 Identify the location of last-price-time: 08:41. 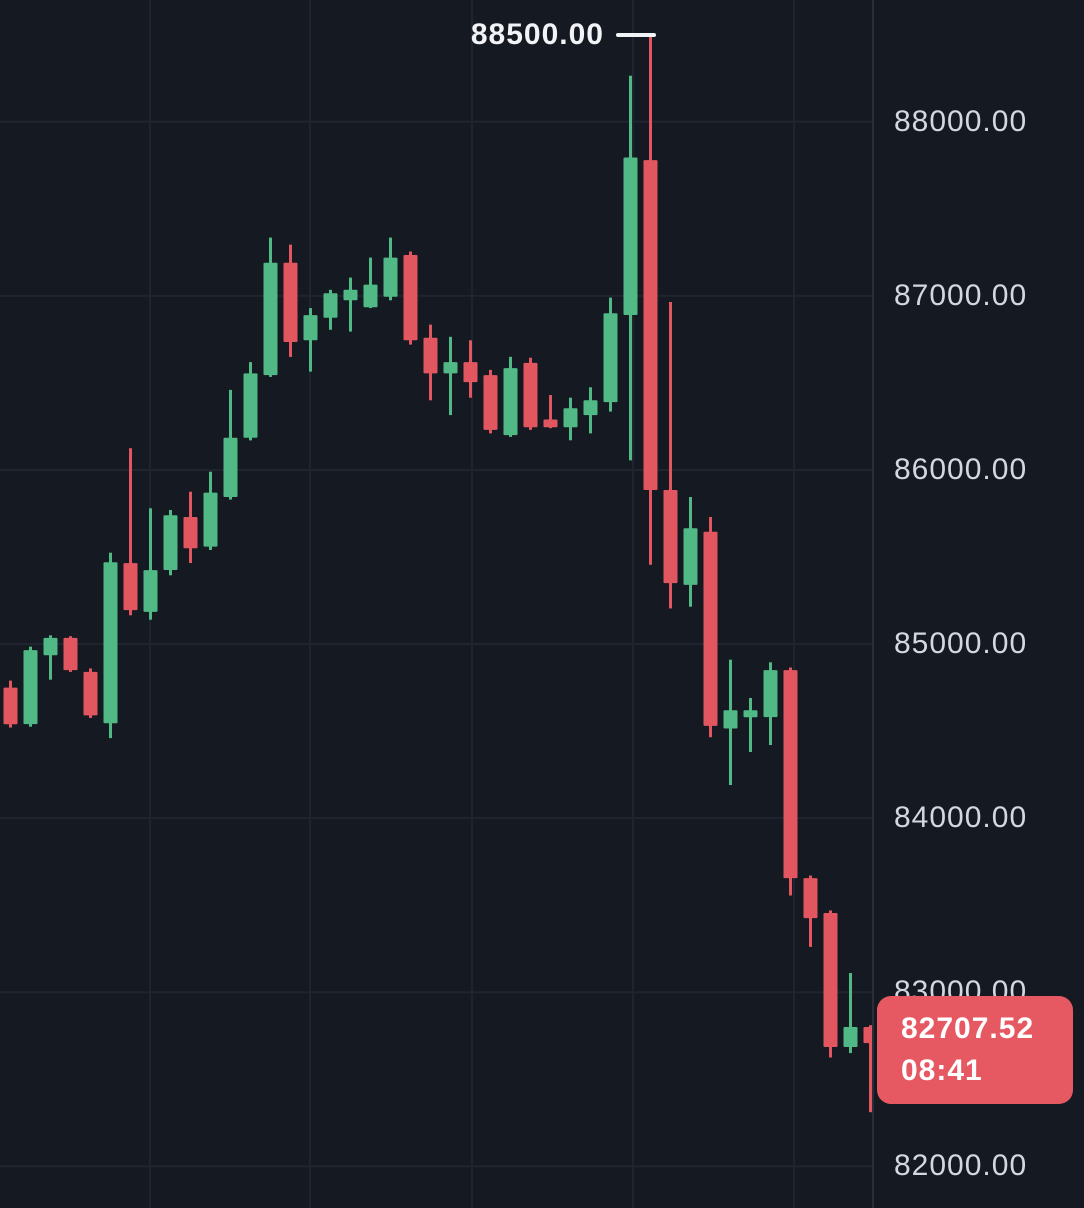
(942, 1071).